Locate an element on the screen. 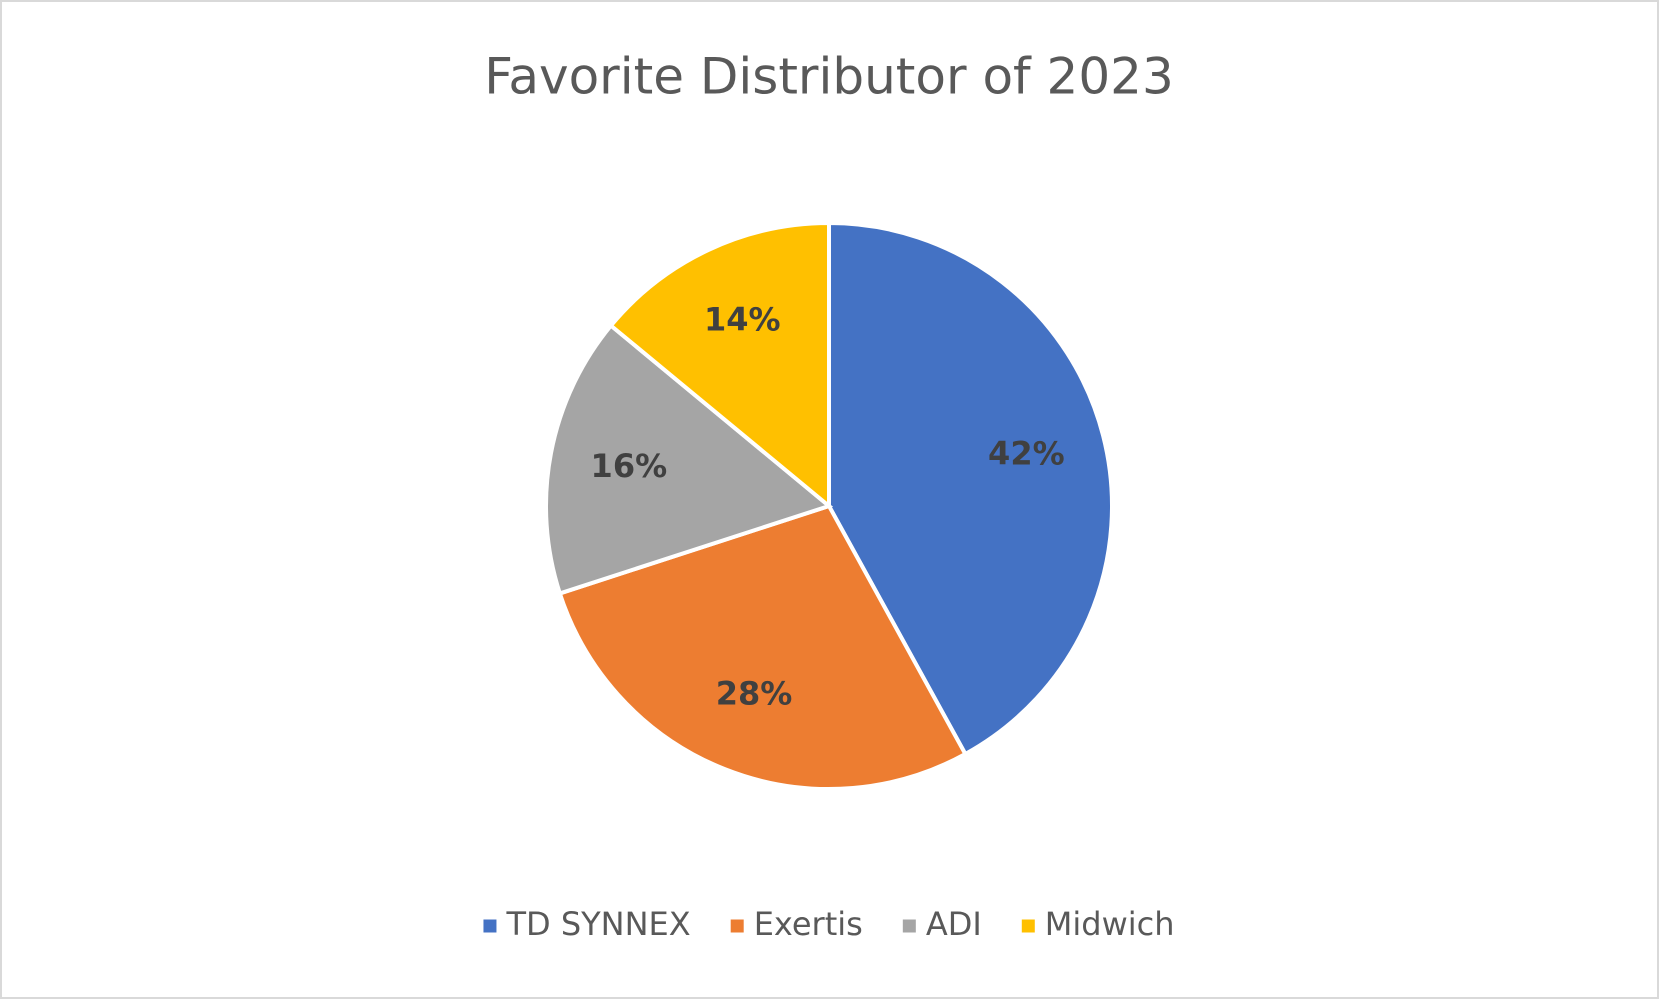  legend-label: Midwich is located at coordinates (1110, 924).